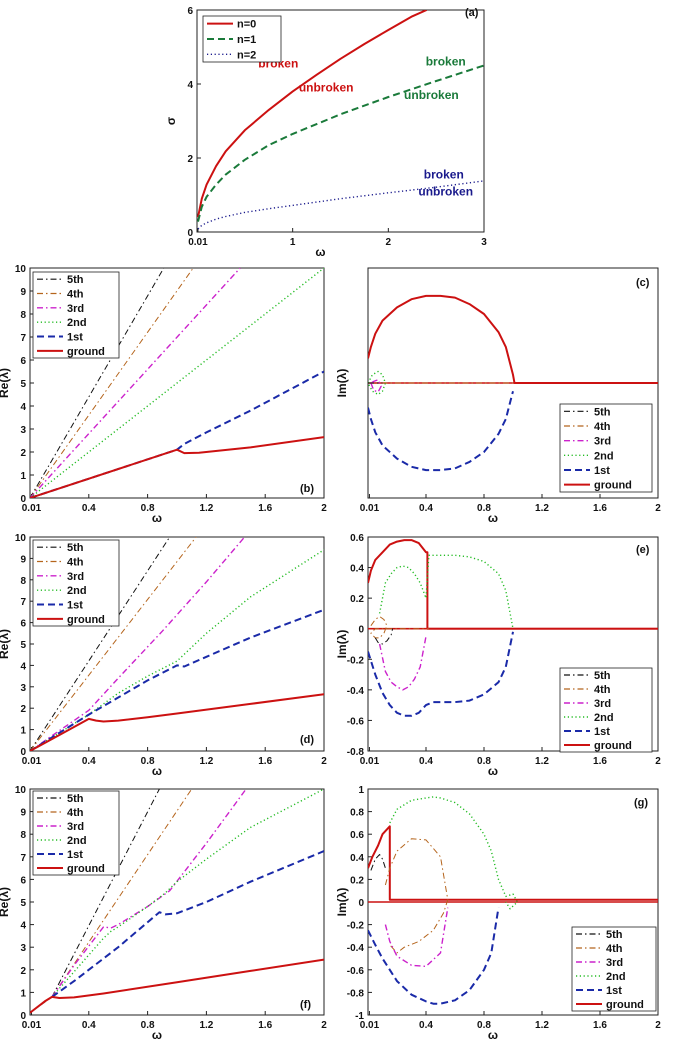 The height and width of the screenshot is (1045, 681). I want to click on y-axis-label: Re(λ), so click(5, 383).